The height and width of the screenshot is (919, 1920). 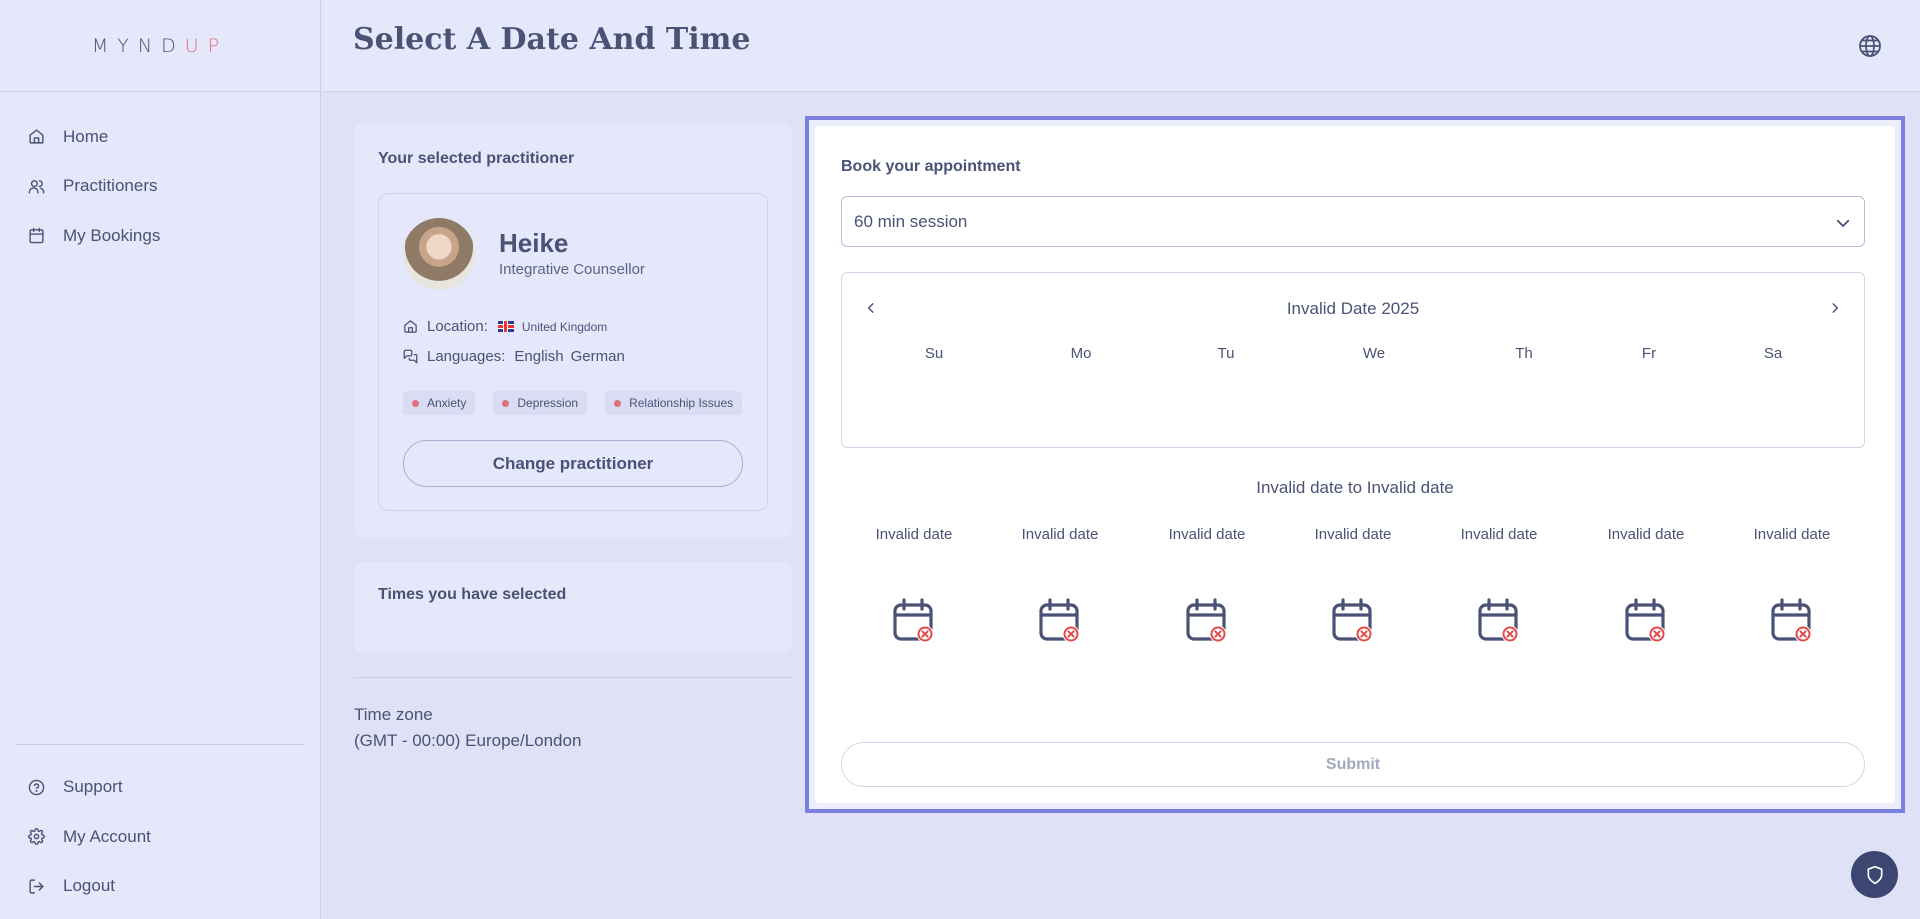 What do you see at coordinates (1843, 223) in the screenshot?
I see `chevron-down-icon` at bounding box center [1843, 223].